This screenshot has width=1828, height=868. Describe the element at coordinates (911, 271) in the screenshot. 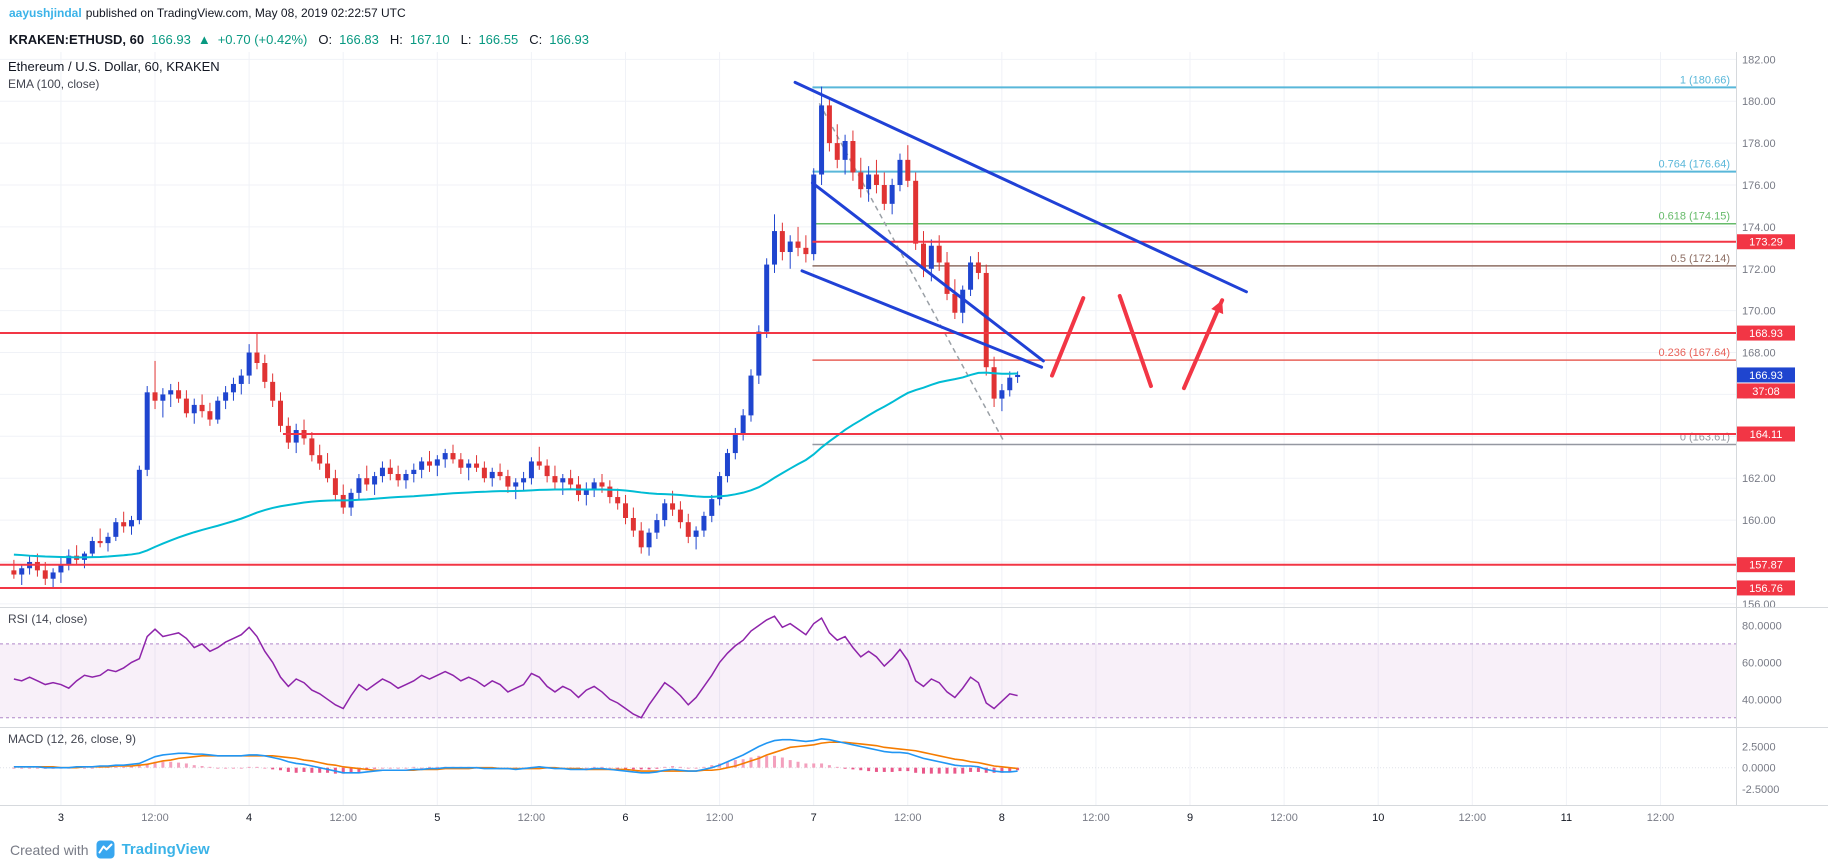

I see `dashed-trend-line` at that location.